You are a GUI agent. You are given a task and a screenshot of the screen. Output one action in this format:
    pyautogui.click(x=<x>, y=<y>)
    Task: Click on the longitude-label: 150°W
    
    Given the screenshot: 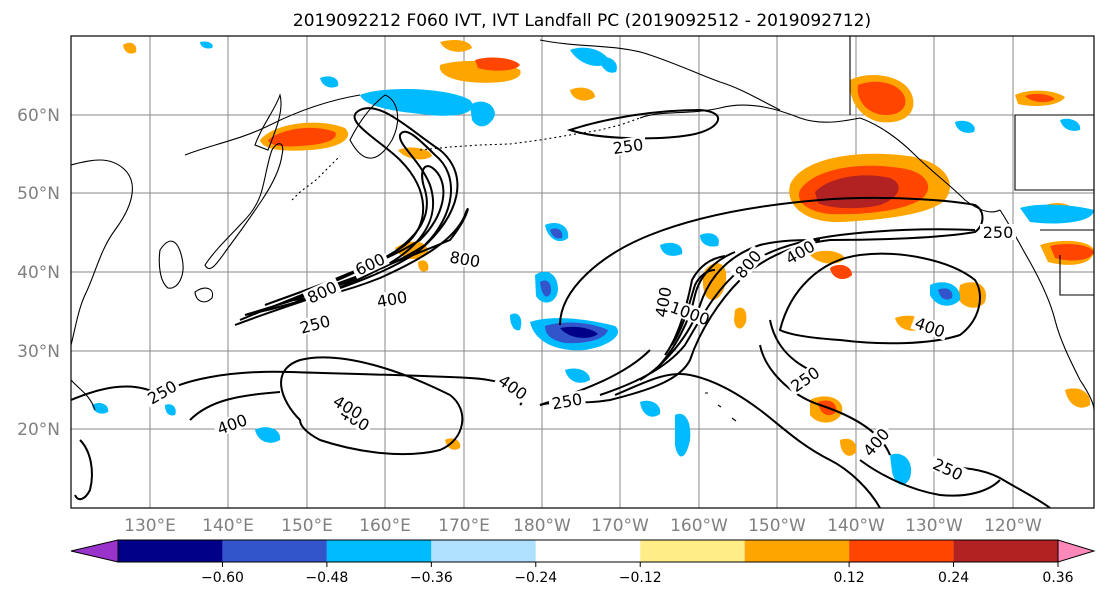 What is the action you would take?
    pyautogui.click(x=777, y=526)
    